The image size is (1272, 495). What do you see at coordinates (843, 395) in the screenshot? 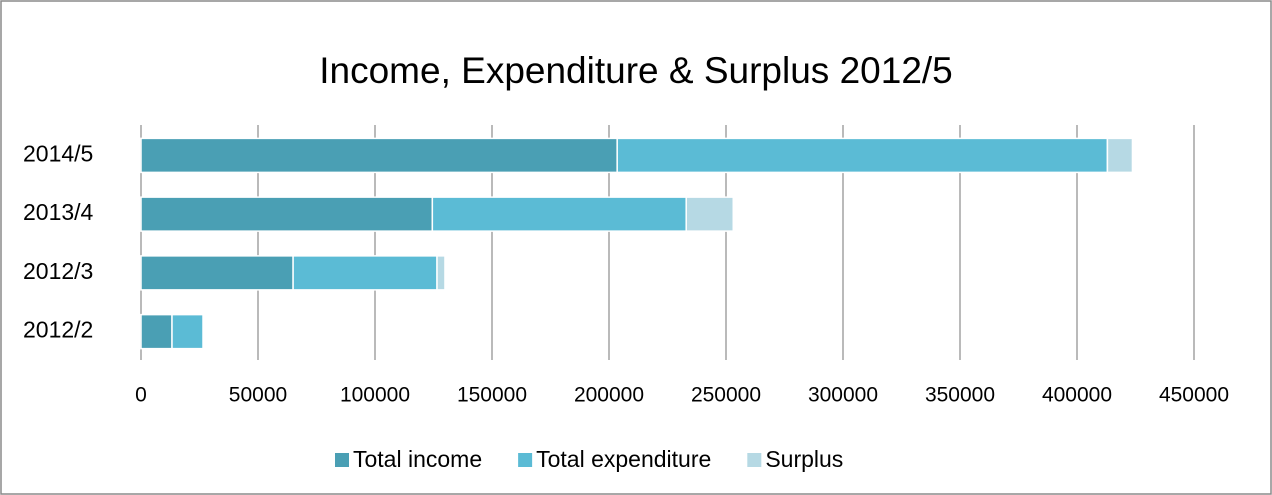
I see `x-tick-label: 300000` at bounding box center [843, 395].